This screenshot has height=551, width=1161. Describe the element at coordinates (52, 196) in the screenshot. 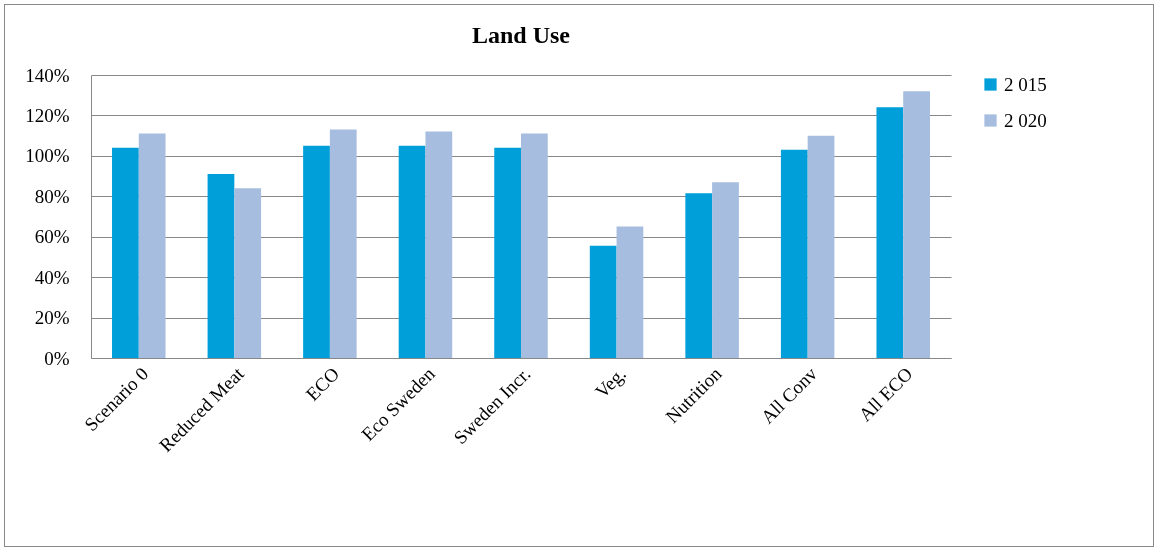

I see `y-tick-label: 80%` at that location.